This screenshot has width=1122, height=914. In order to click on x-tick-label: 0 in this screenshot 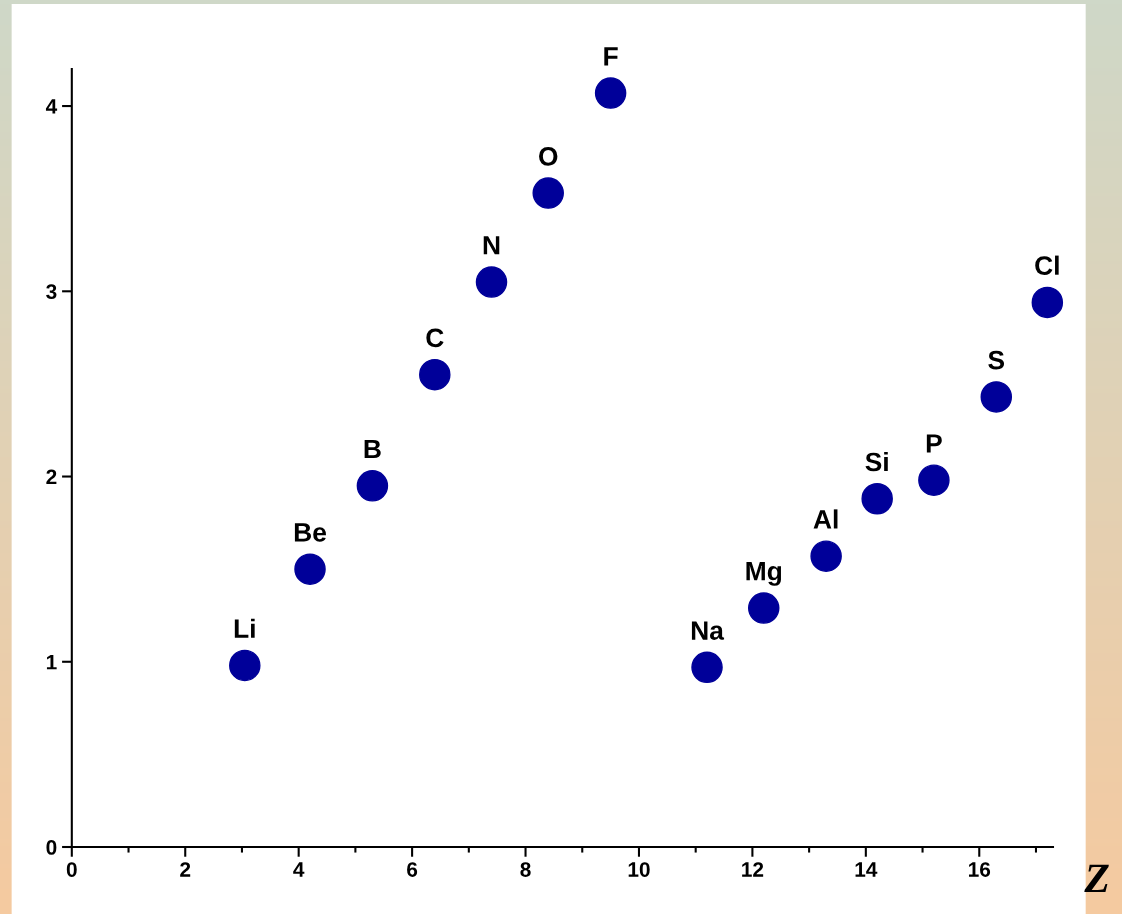, I will do `click(71, 869)`.